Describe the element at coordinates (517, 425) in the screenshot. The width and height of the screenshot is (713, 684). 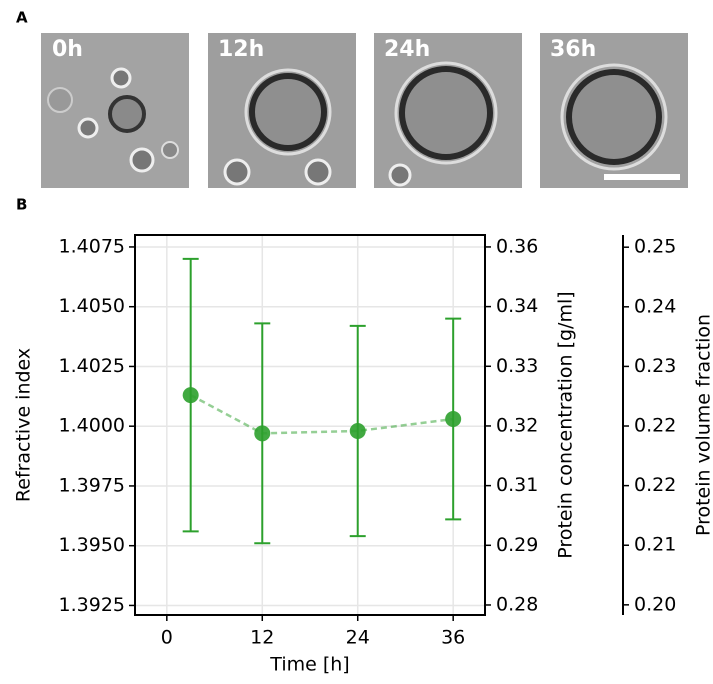
I see `y2-tick-label: 0.32` at that location.